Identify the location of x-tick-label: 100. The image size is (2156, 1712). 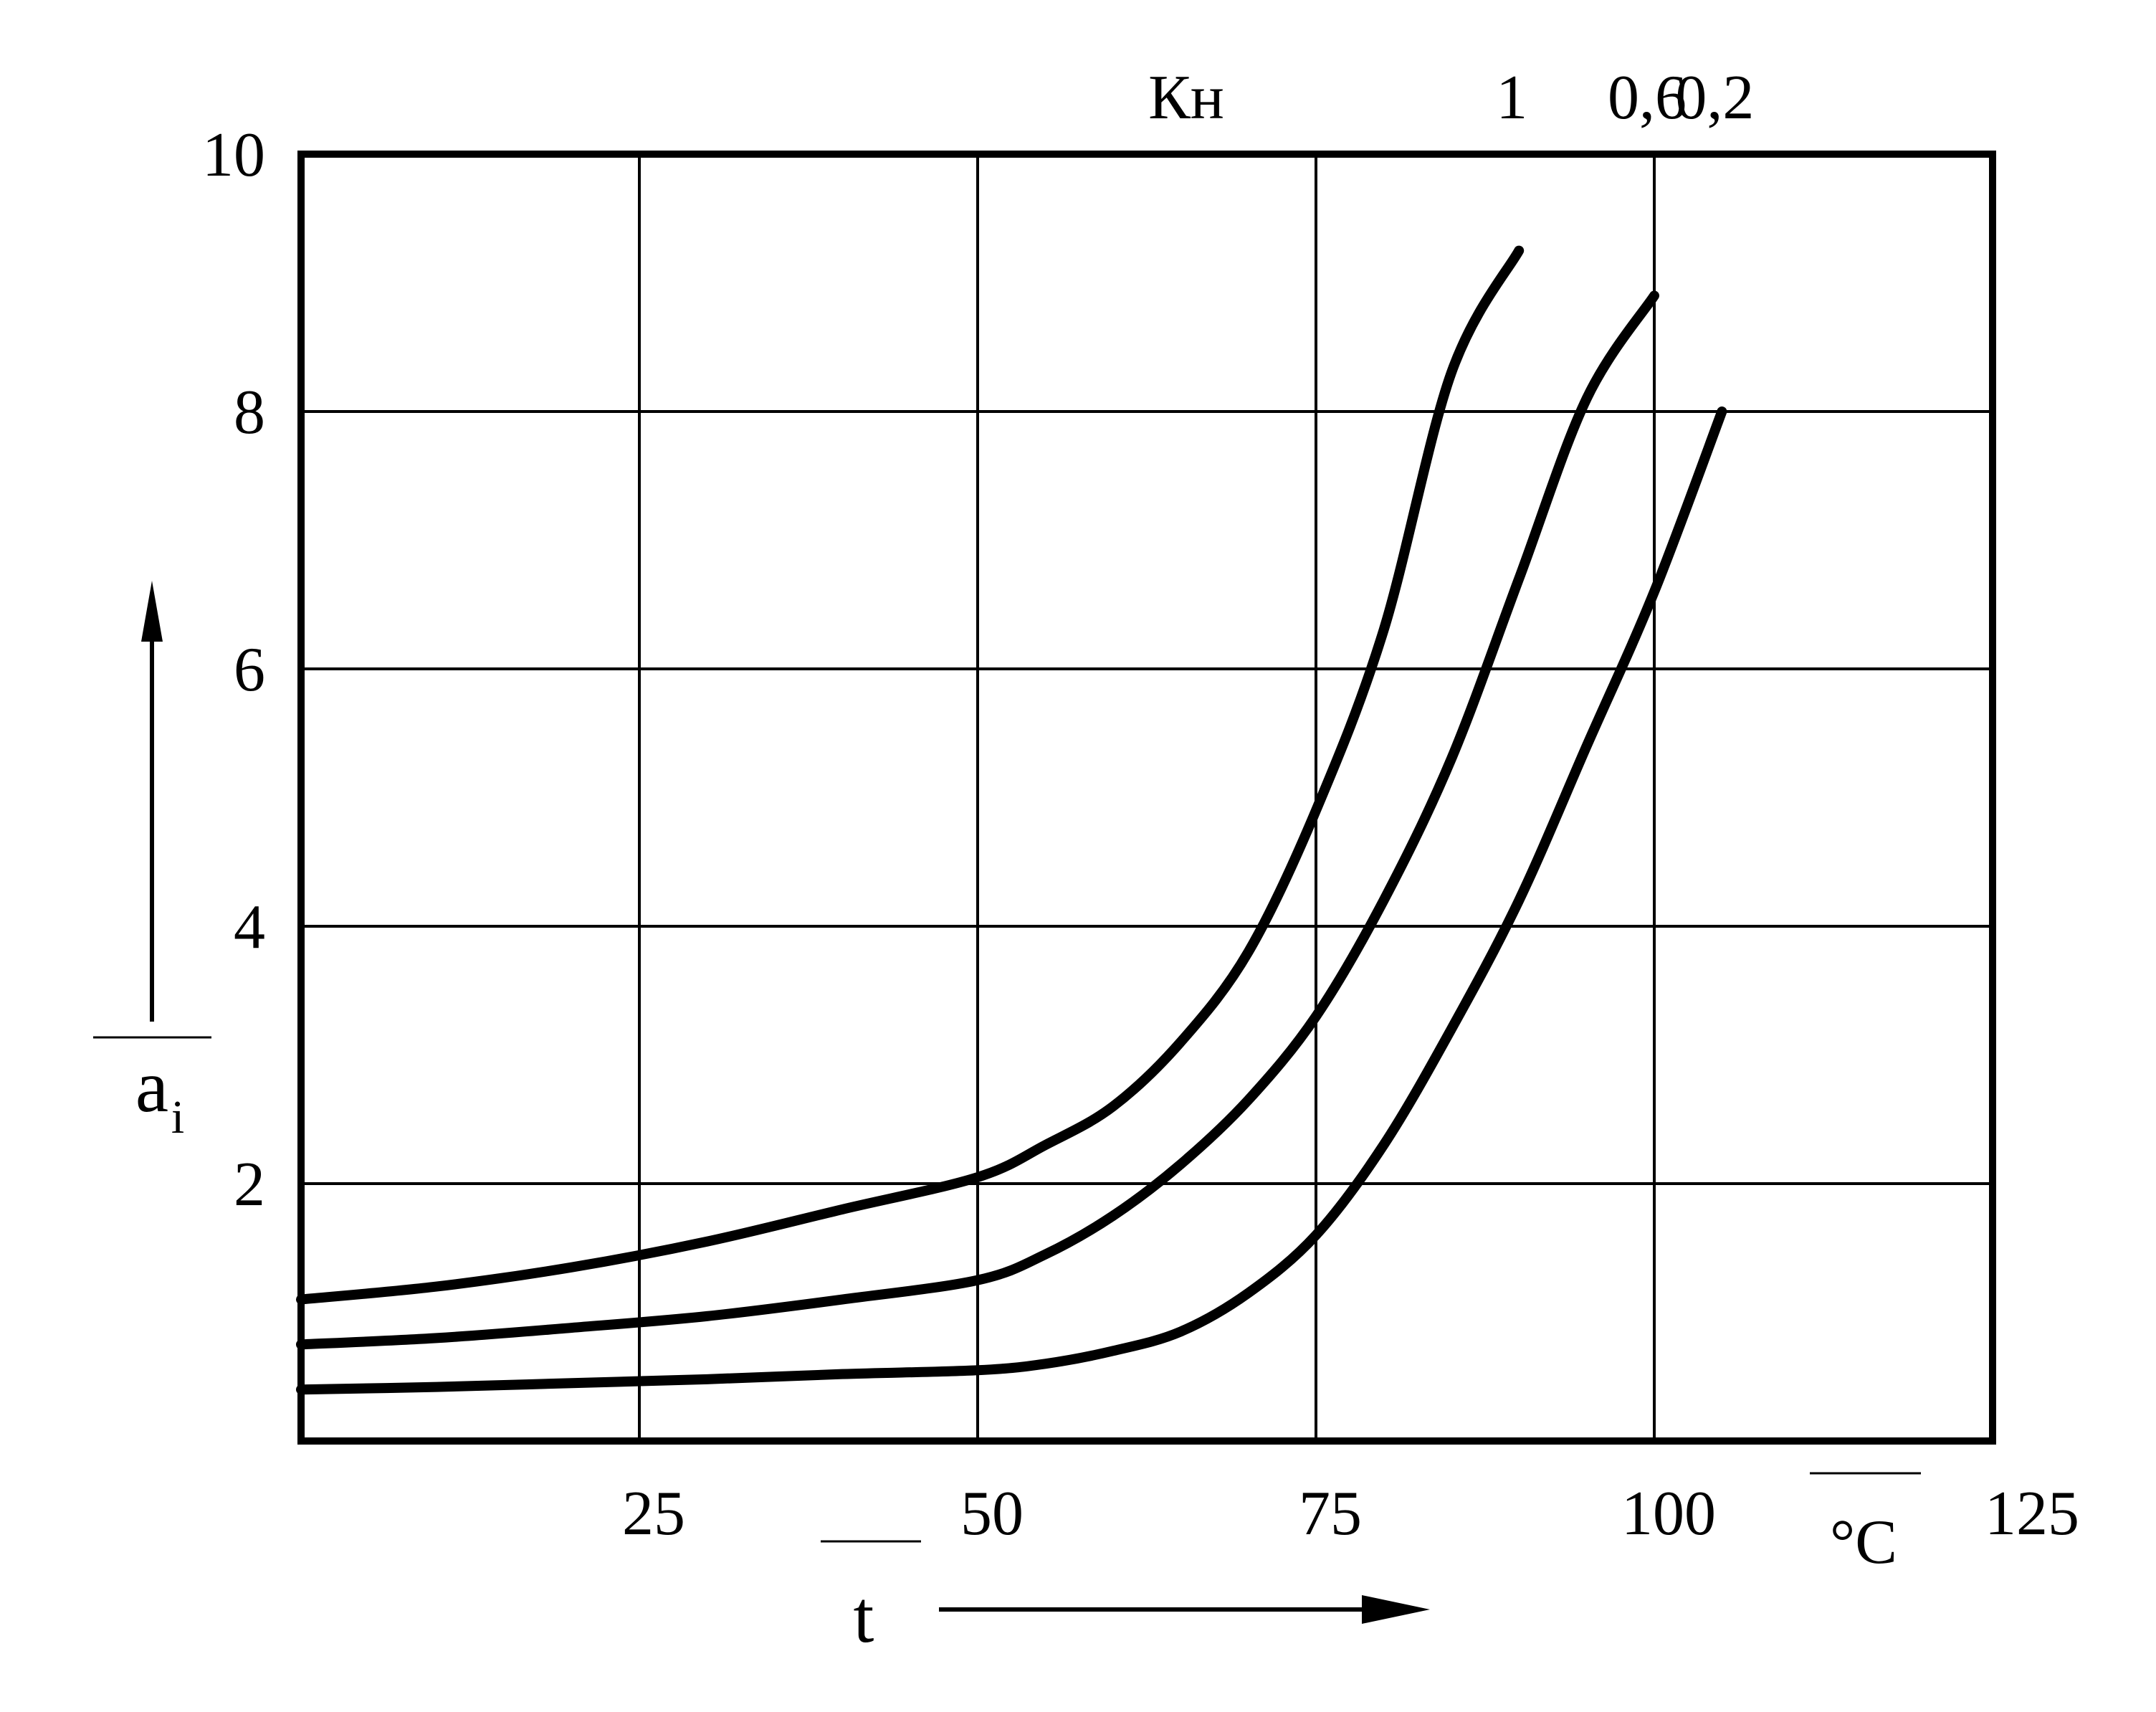
(1668, 1514).